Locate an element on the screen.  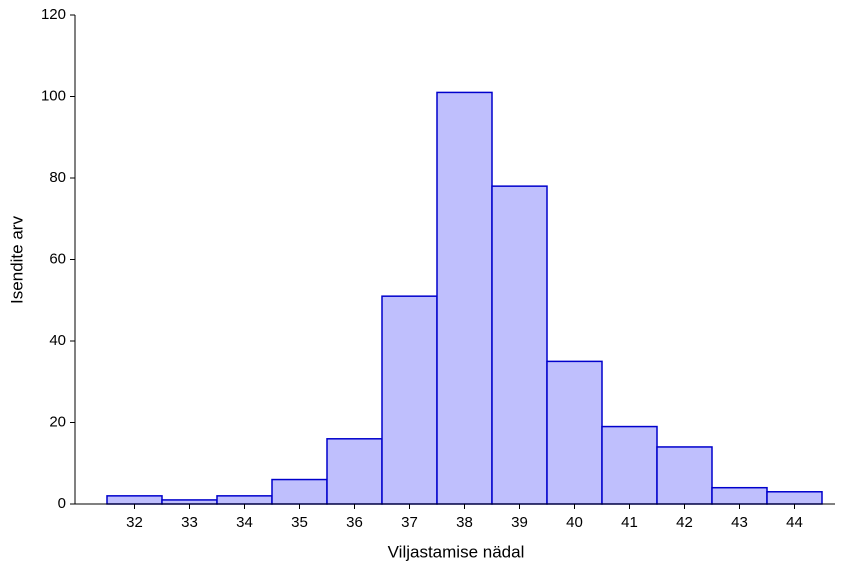
x-tick-label: 36 is located at coordinates (354, 522).